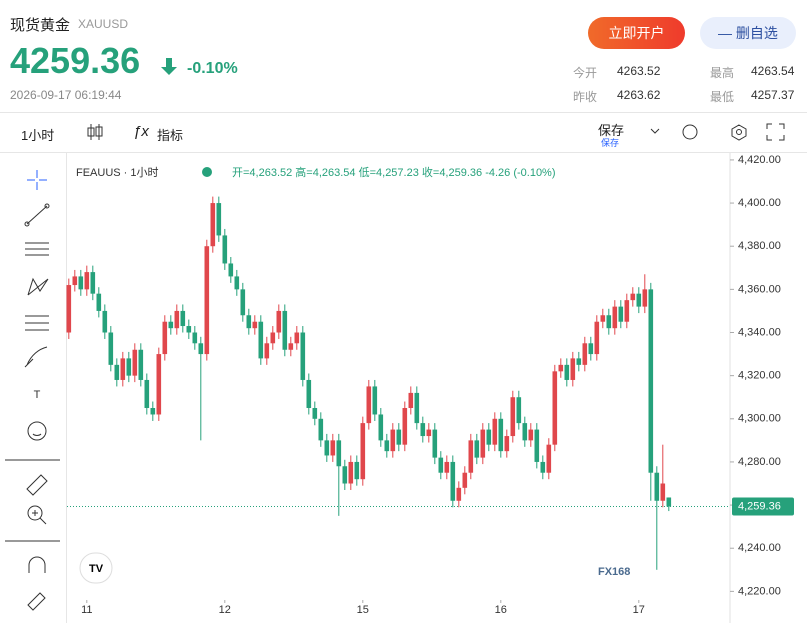 The image size is (807, 623). Describe the element at coordinates (759, 332) in the screenshot. I see `y-tick-label: 4,340.00` at that location.